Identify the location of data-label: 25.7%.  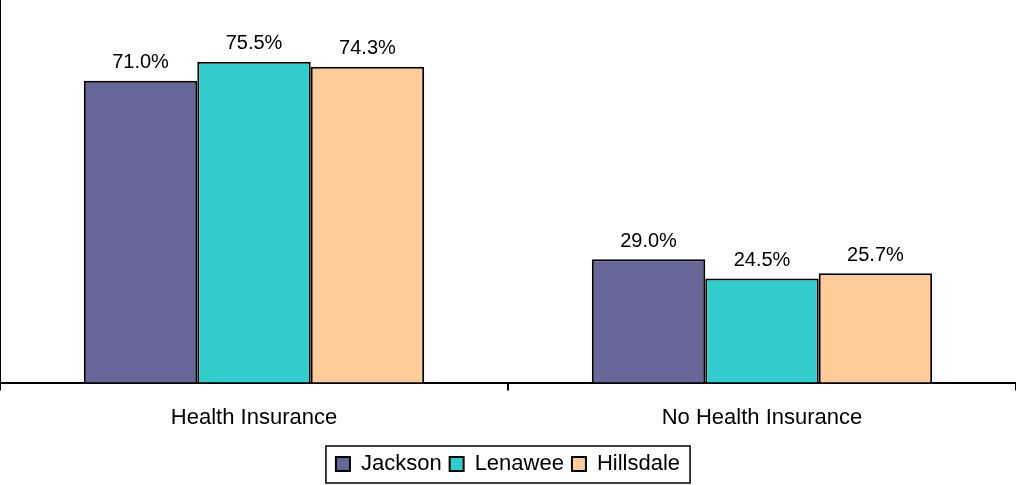
(876, 253).